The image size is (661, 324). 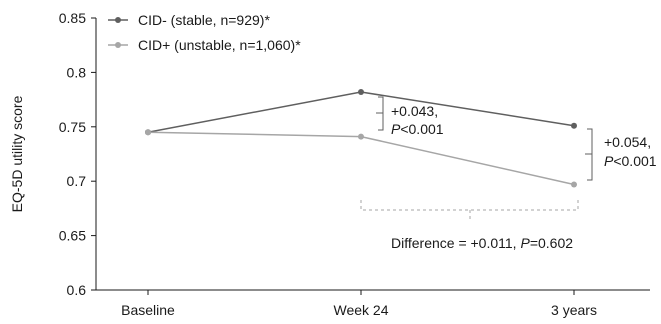 What do you see at coordinates (118, 20) in the screenshot?
I see `legend-marker-cid-minus` at bounding box center [118, 20].